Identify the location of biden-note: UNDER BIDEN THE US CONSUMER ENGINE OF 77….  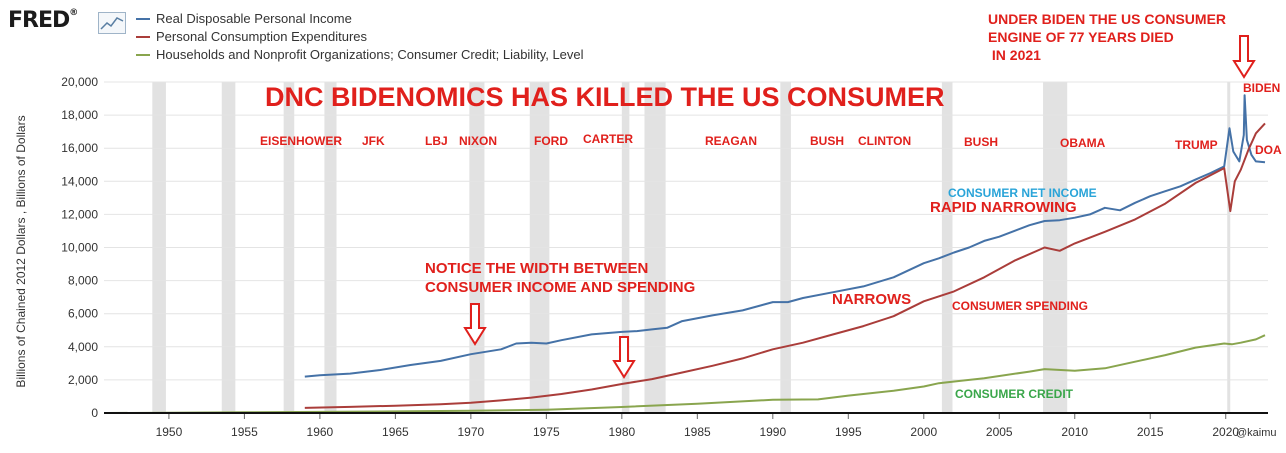
(1107, 37).